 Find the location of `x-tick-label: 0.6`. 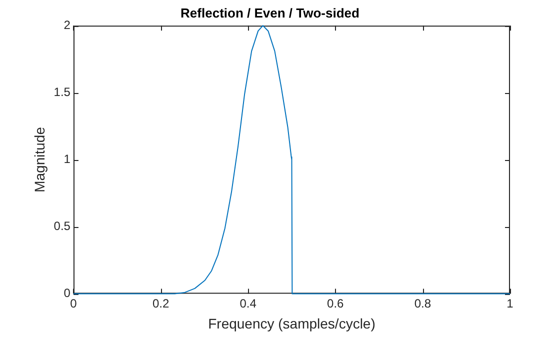

x-tick-label: 0.6 is located at coordinates (335, 303).